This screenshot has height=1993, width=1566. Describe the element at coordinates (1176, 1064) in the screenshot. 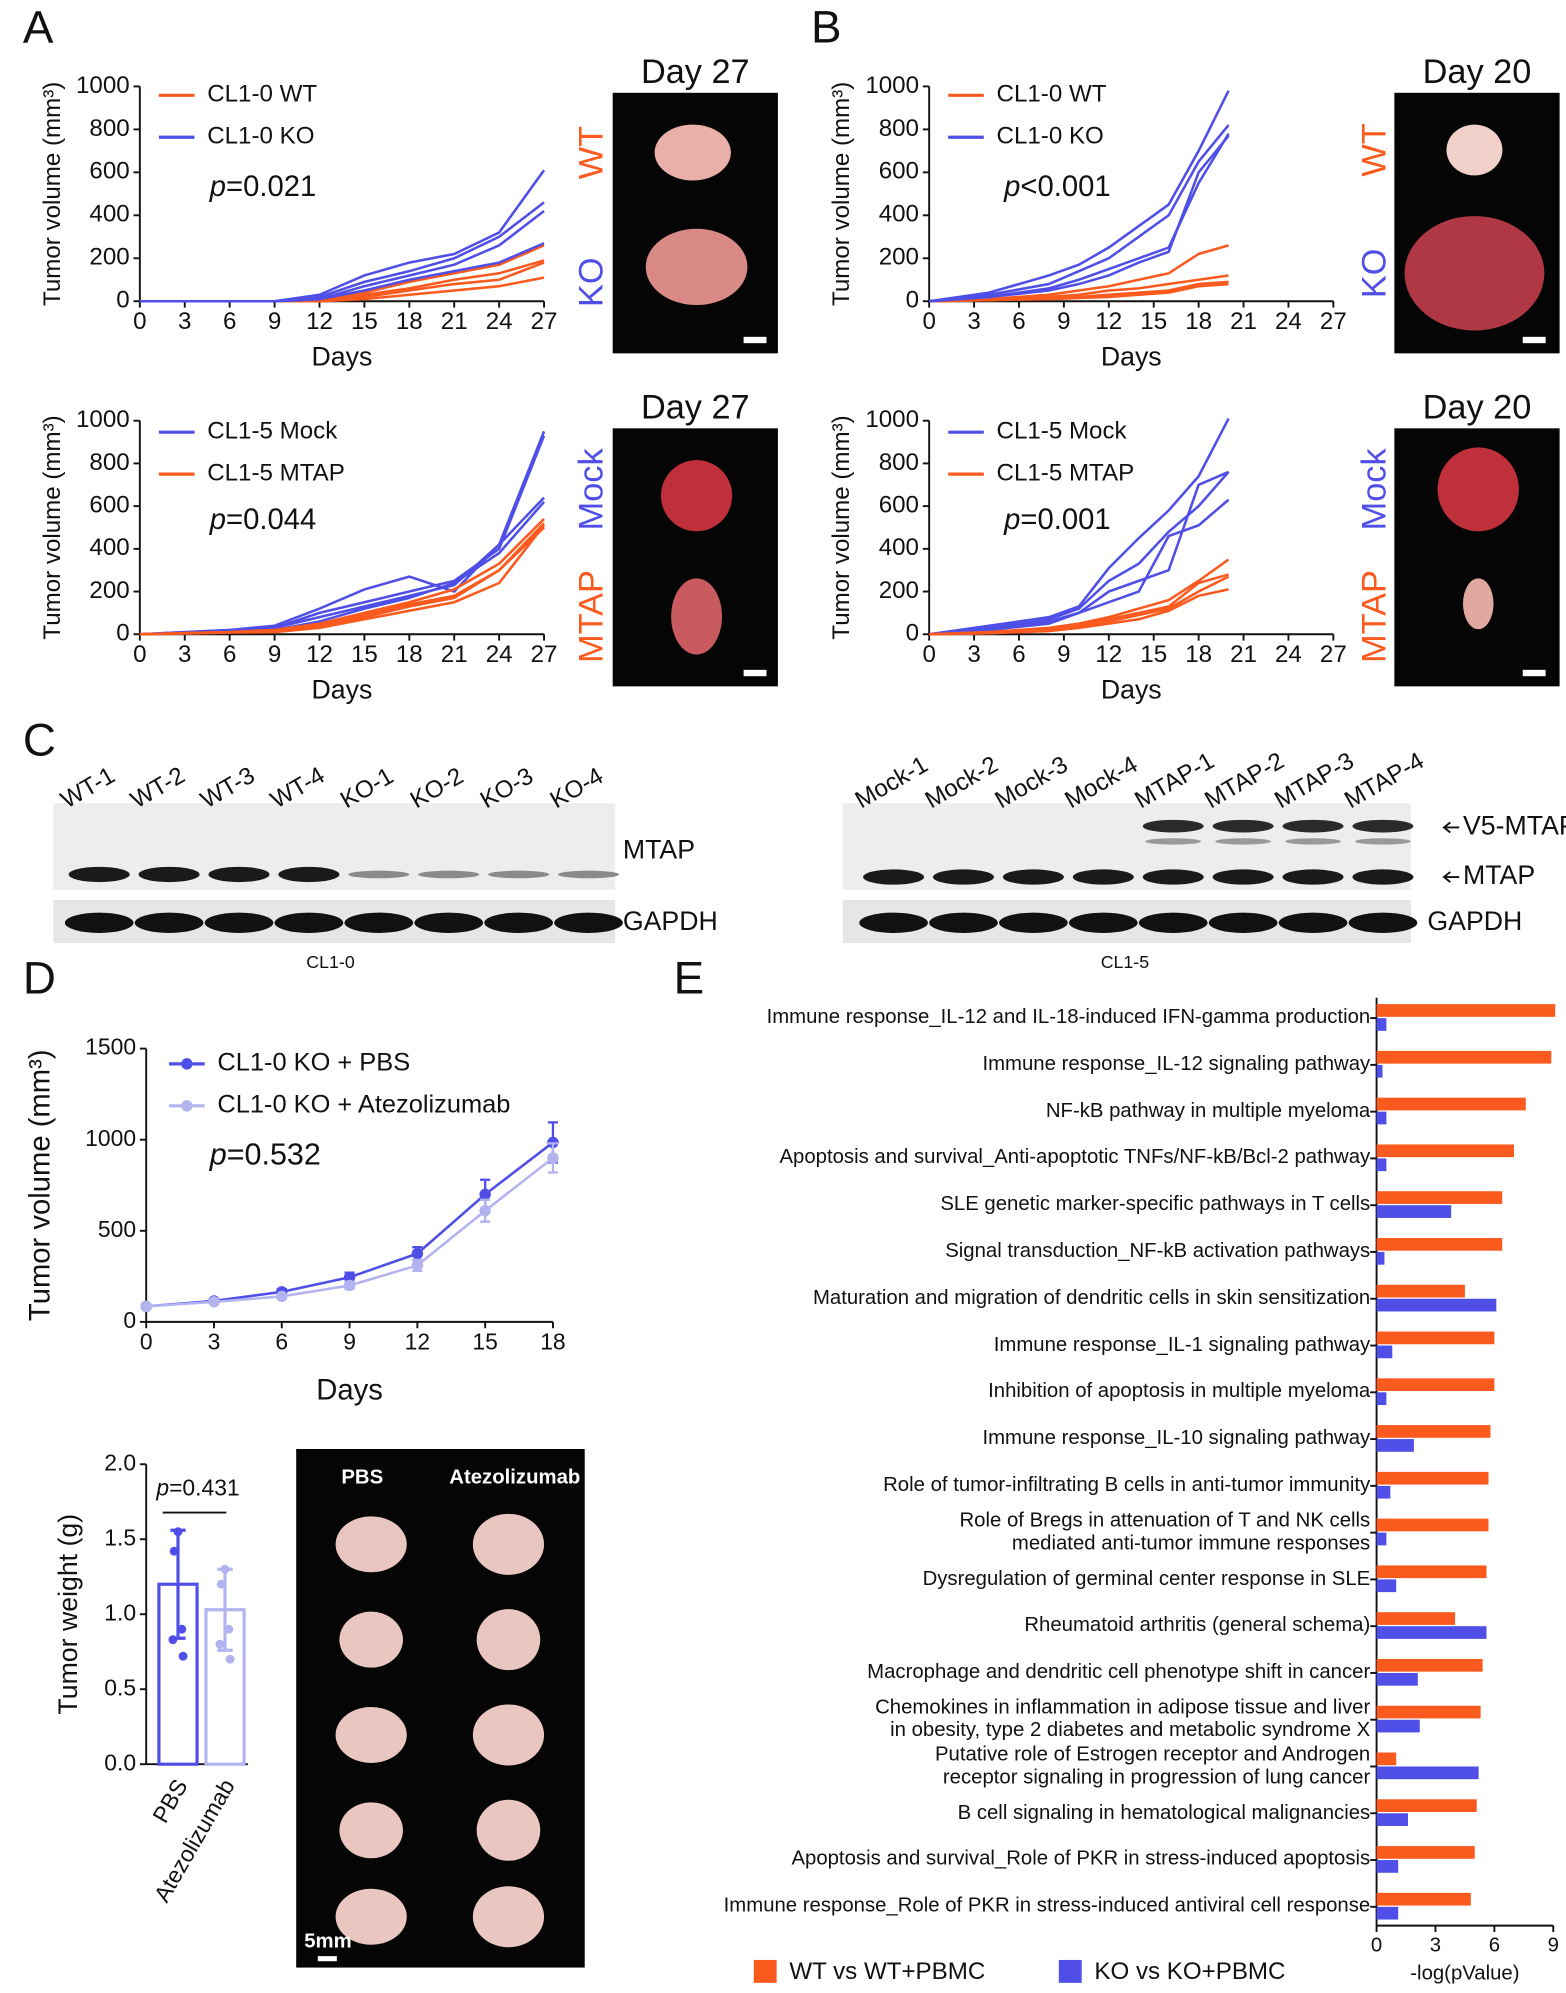

I see `category-label-text: Immune response_IL-12 signaling pathway` at that location.